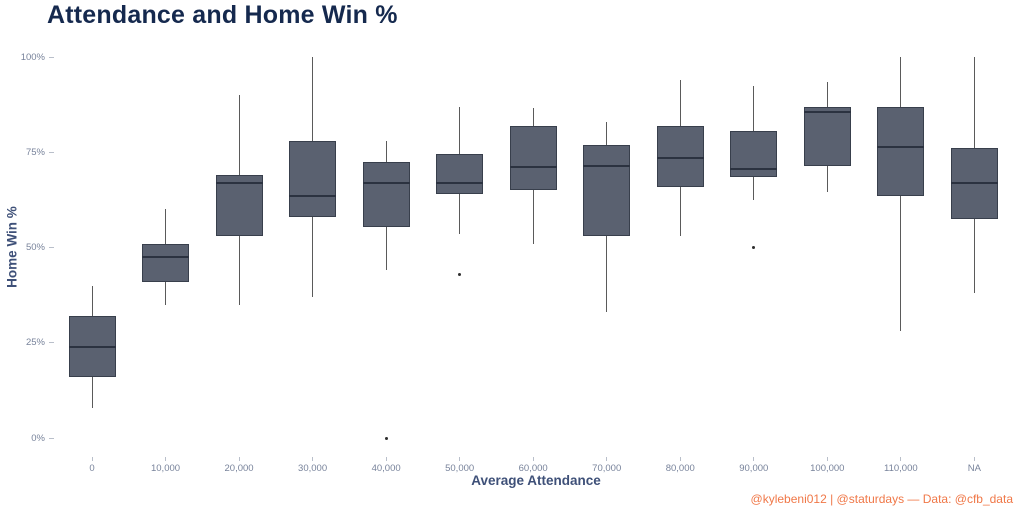 This screenshot has height=512, width=1024. I want to click on x-axis-title: Average Attendance, so click(536, 480).